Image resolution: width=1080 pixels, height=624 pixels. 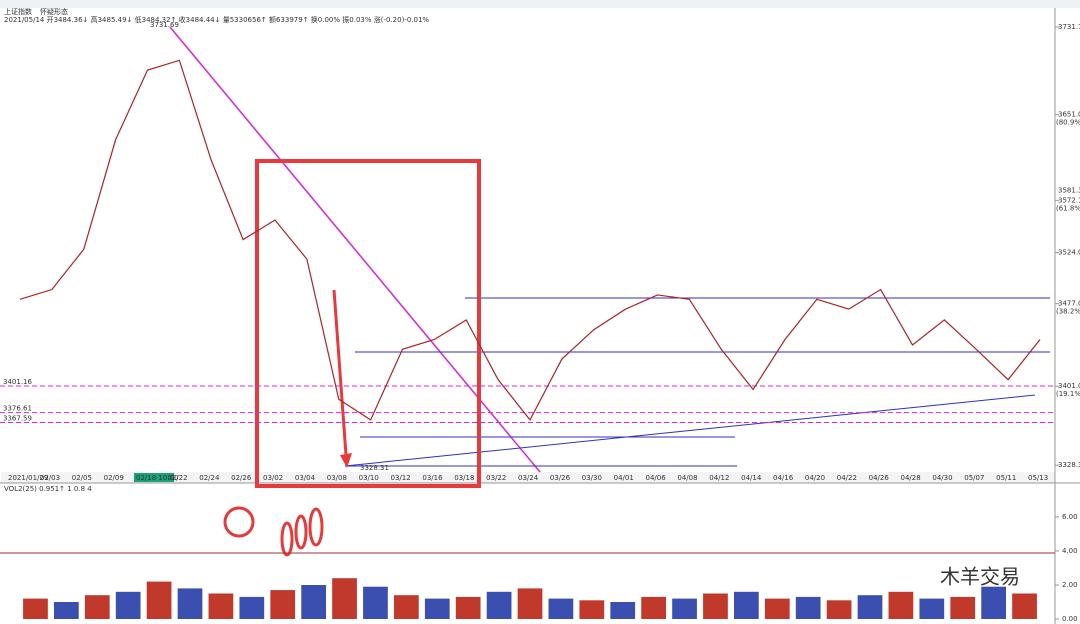 What do you see at coordinates (783, 478) in the screenshot?
I see `x-tick-label: 04/16` at bounding box center [783, 478].